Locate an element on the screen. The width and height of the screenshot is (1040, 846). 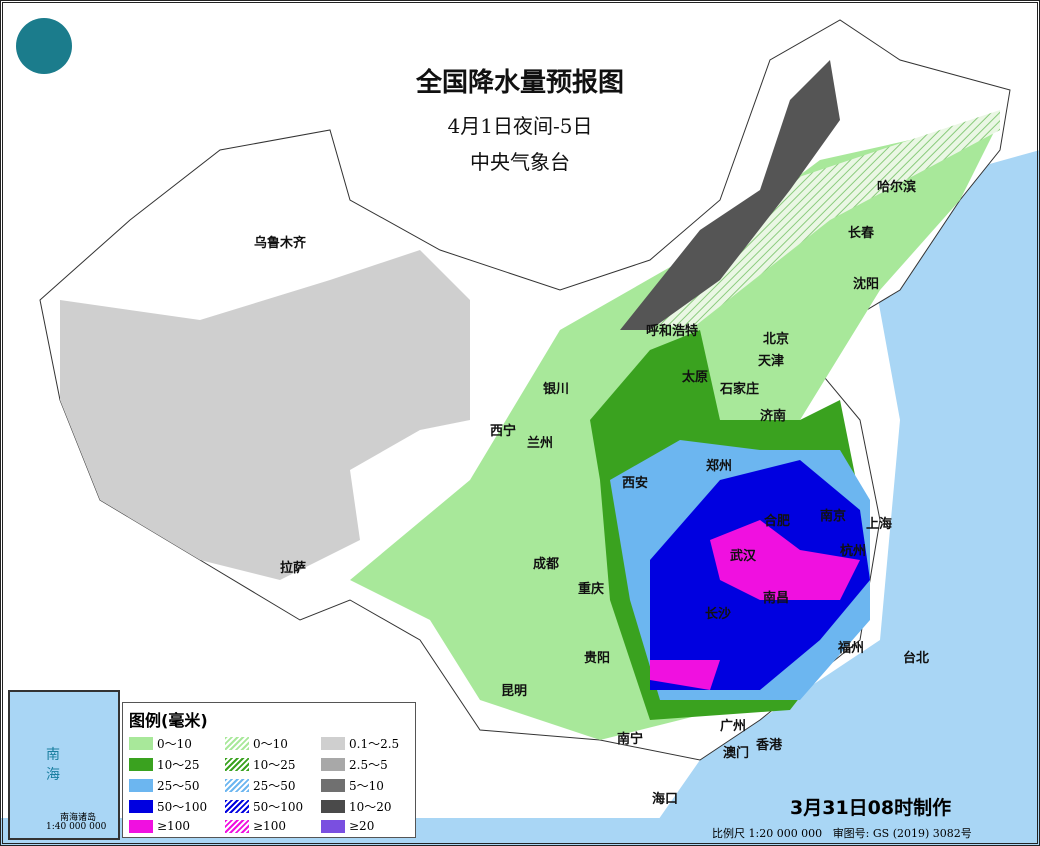
map-title: 全国降水量预报图 is located at coordinates (519, 83).